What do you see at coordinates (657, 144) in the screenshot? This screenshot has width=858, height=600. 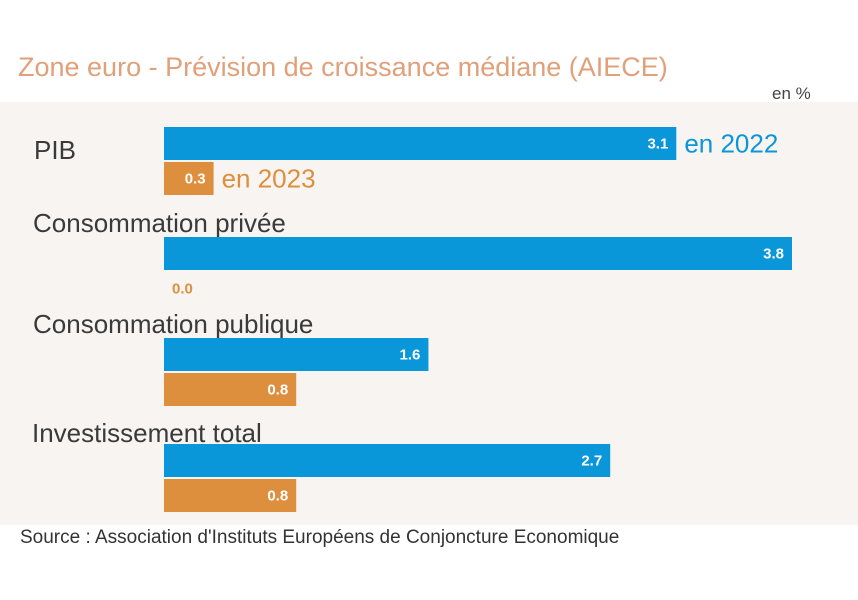 I see `value-label-pib-2022: 3.1` at bounding box center [657, 144].